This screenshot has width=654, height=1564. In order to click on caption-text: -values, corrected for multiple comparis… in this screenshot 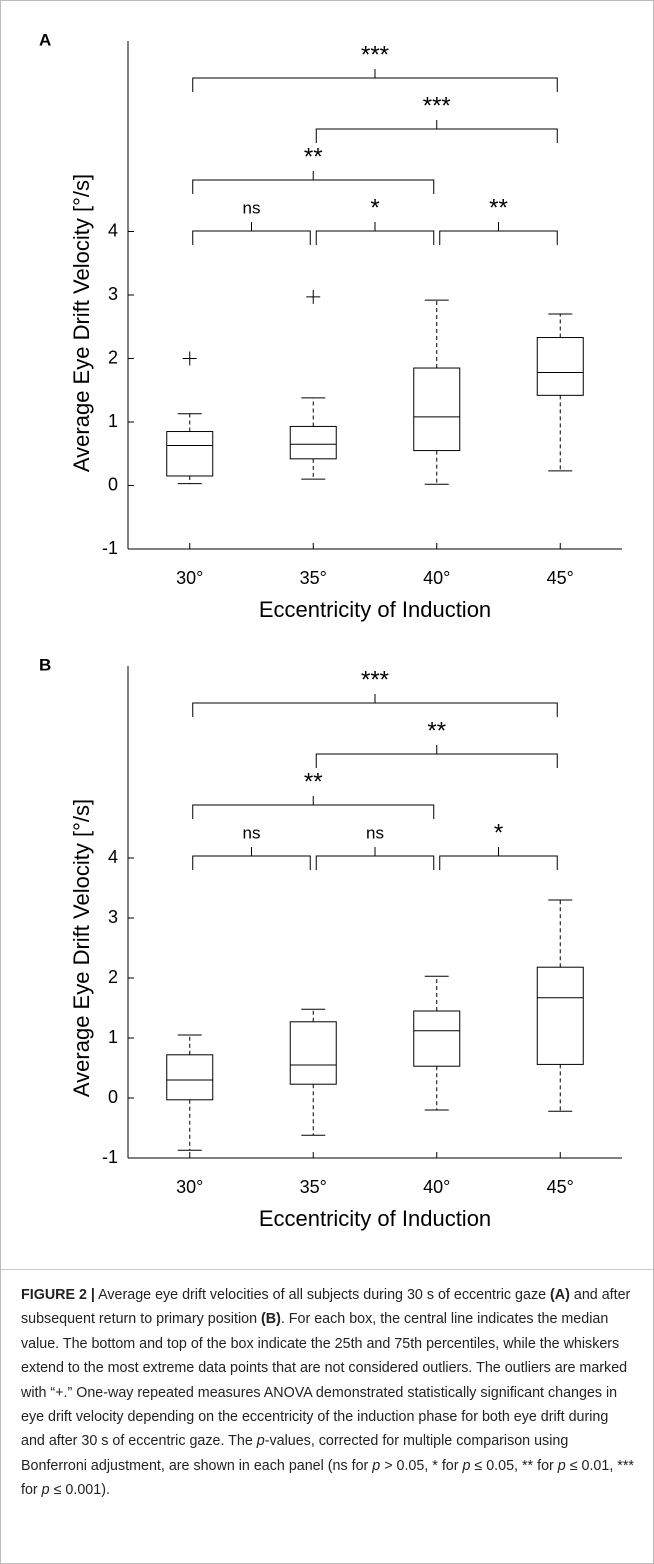, I will do `click(295, 1453)`.